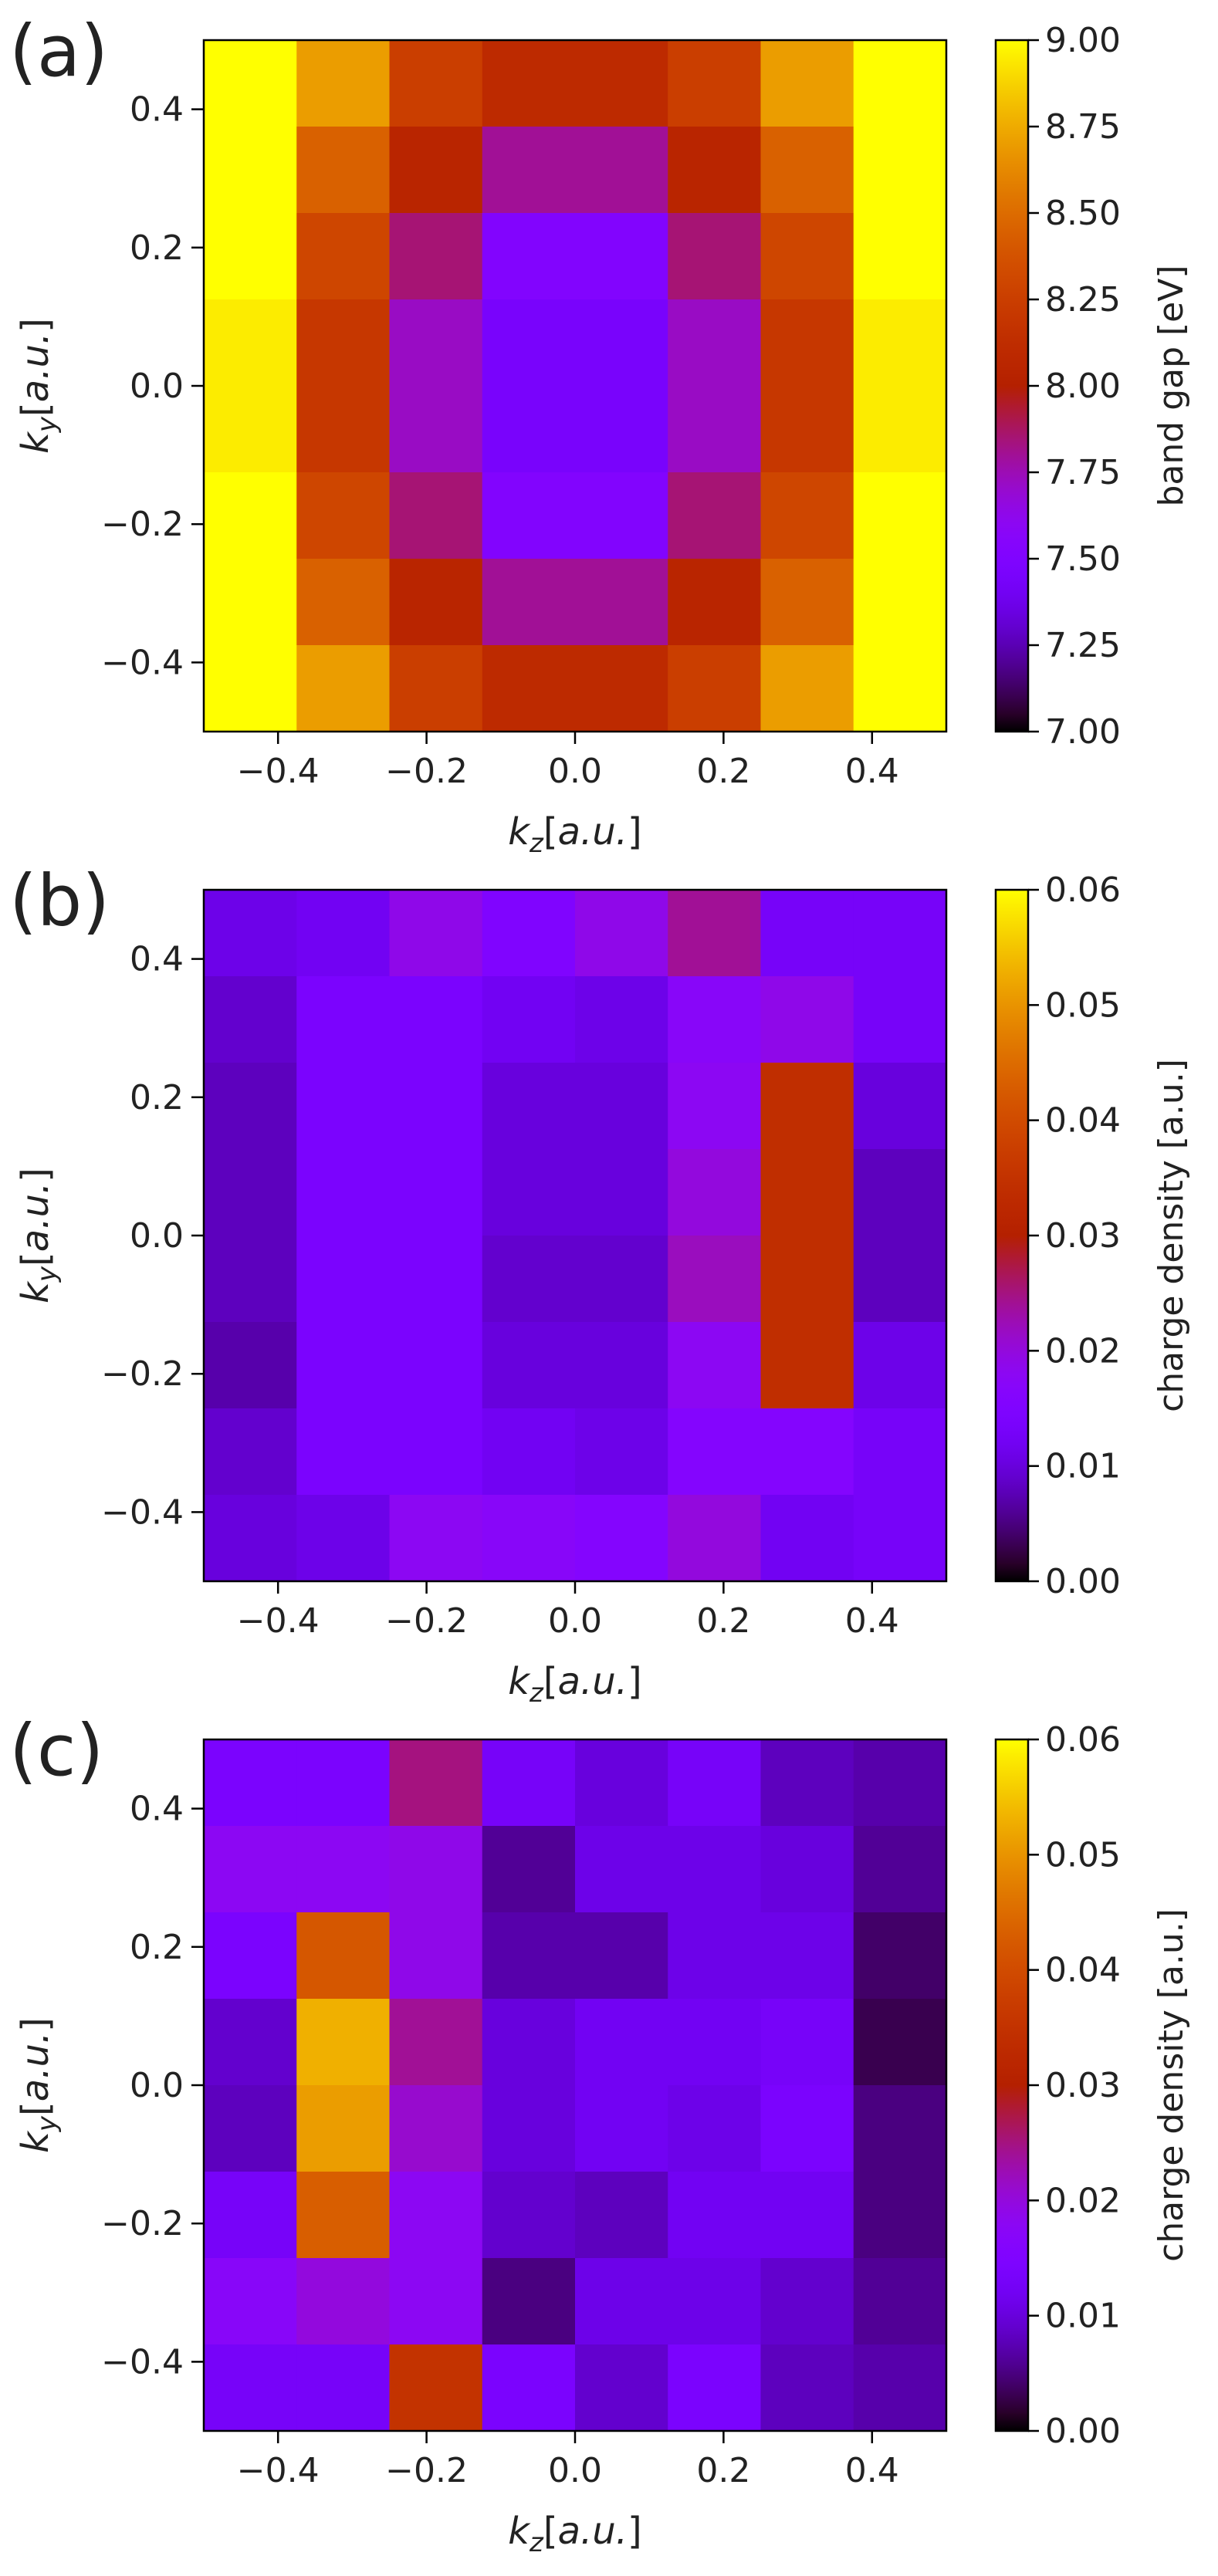  What do you see at coordinates (278, 2470) in the screenshot?
I see `x-tick-label: −0.4` at bounding box center [278, 2470].